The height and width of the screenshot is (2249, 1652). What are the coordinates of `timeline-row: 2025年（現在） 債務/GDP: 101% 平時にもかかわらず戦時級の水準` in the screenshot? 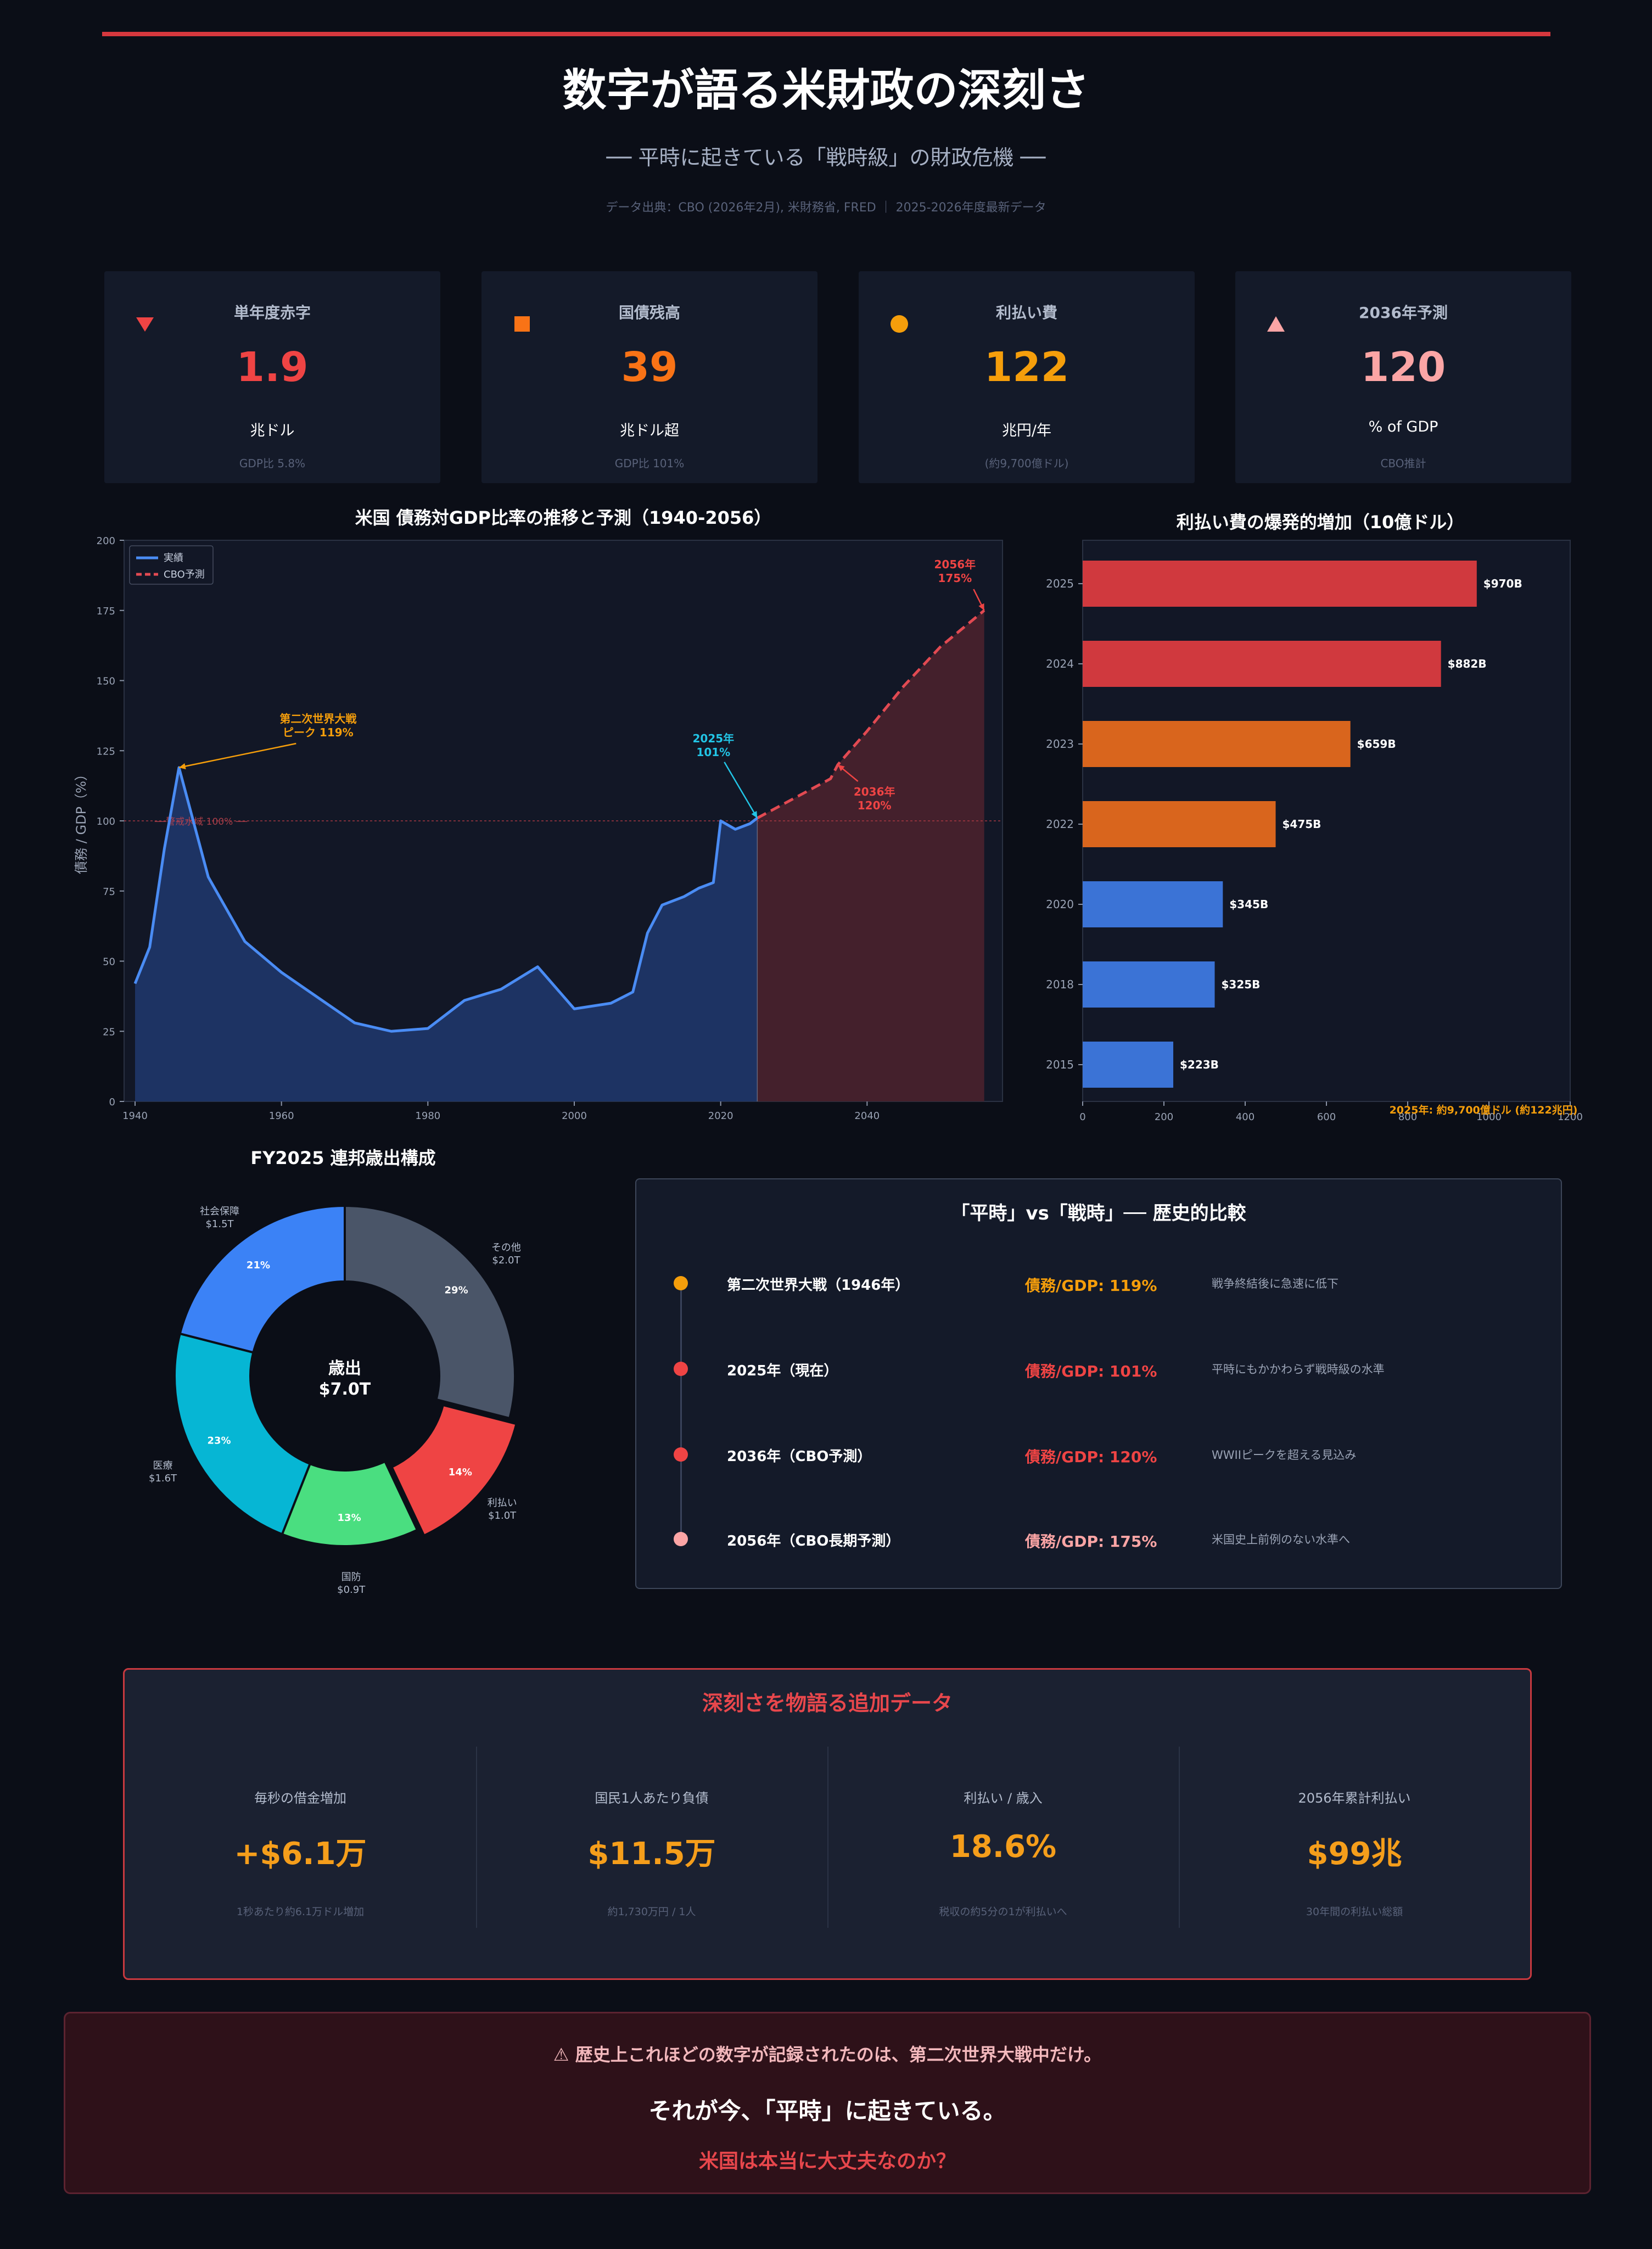 It's located at (1099, 1368).